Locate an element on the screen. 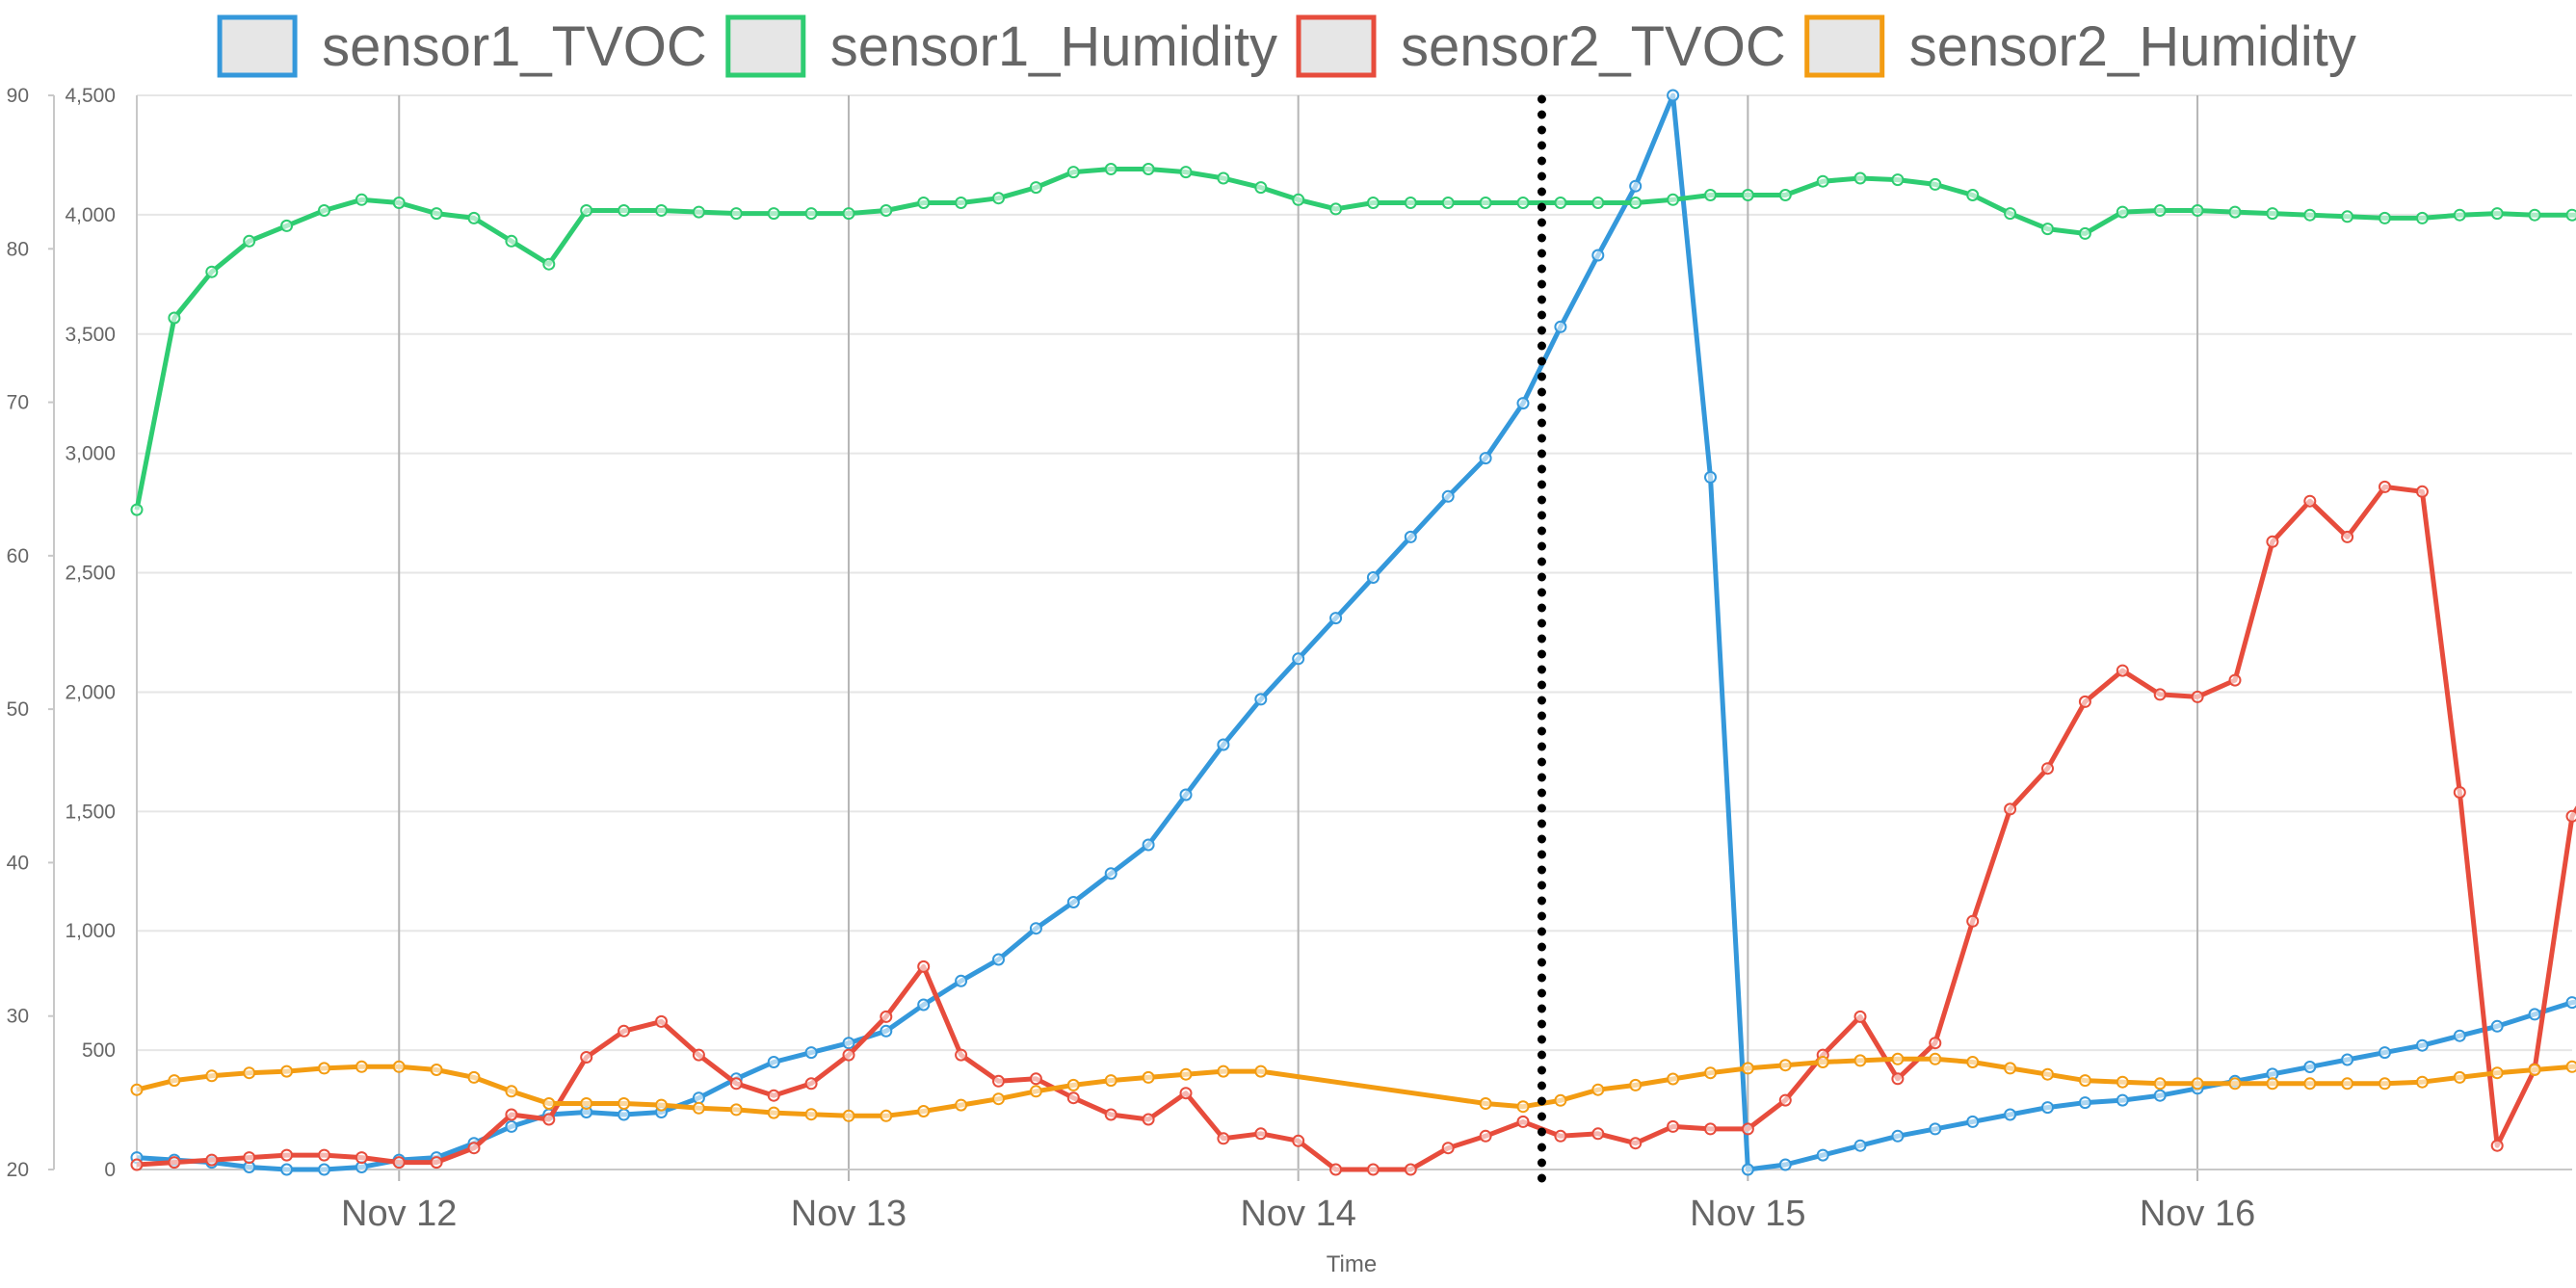 The width and height of the screenshot is (2576, 1288). legend-item-sensor2_Humidity: sensor2_Humidity is located at coordinates (2080, 46).